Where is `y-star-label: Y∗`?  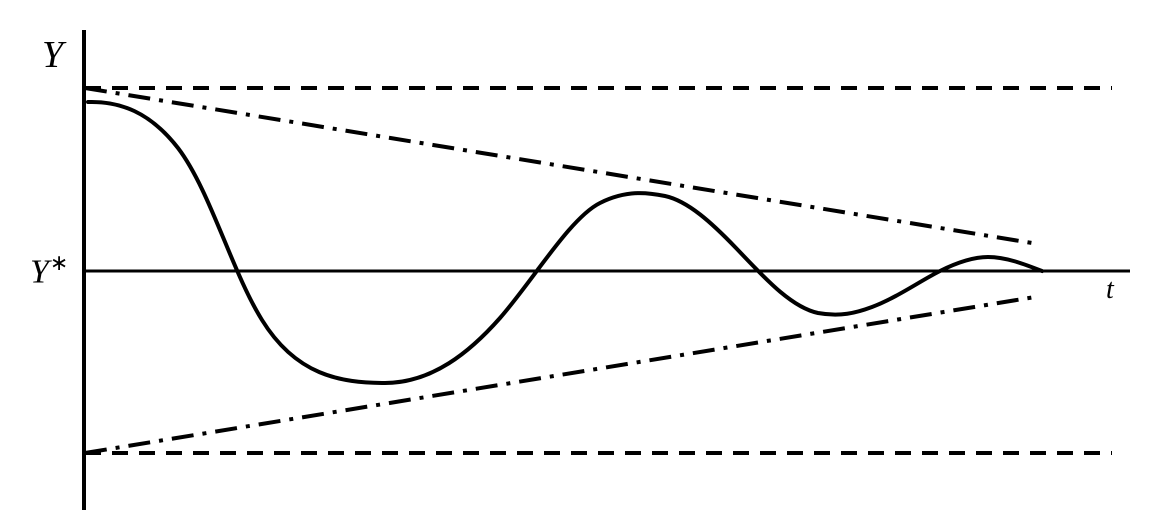
y-star-label: Y∗ is located at coordinates (49, 270).